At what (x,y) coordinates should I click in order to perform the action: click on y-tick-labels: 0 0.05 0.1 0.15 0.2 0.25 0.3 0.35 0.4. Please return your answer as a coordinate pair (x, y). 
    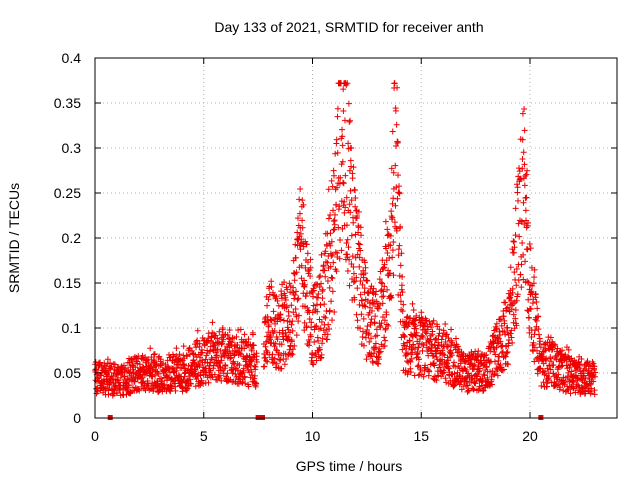
    Looking at the image, I should click on (67, 238).